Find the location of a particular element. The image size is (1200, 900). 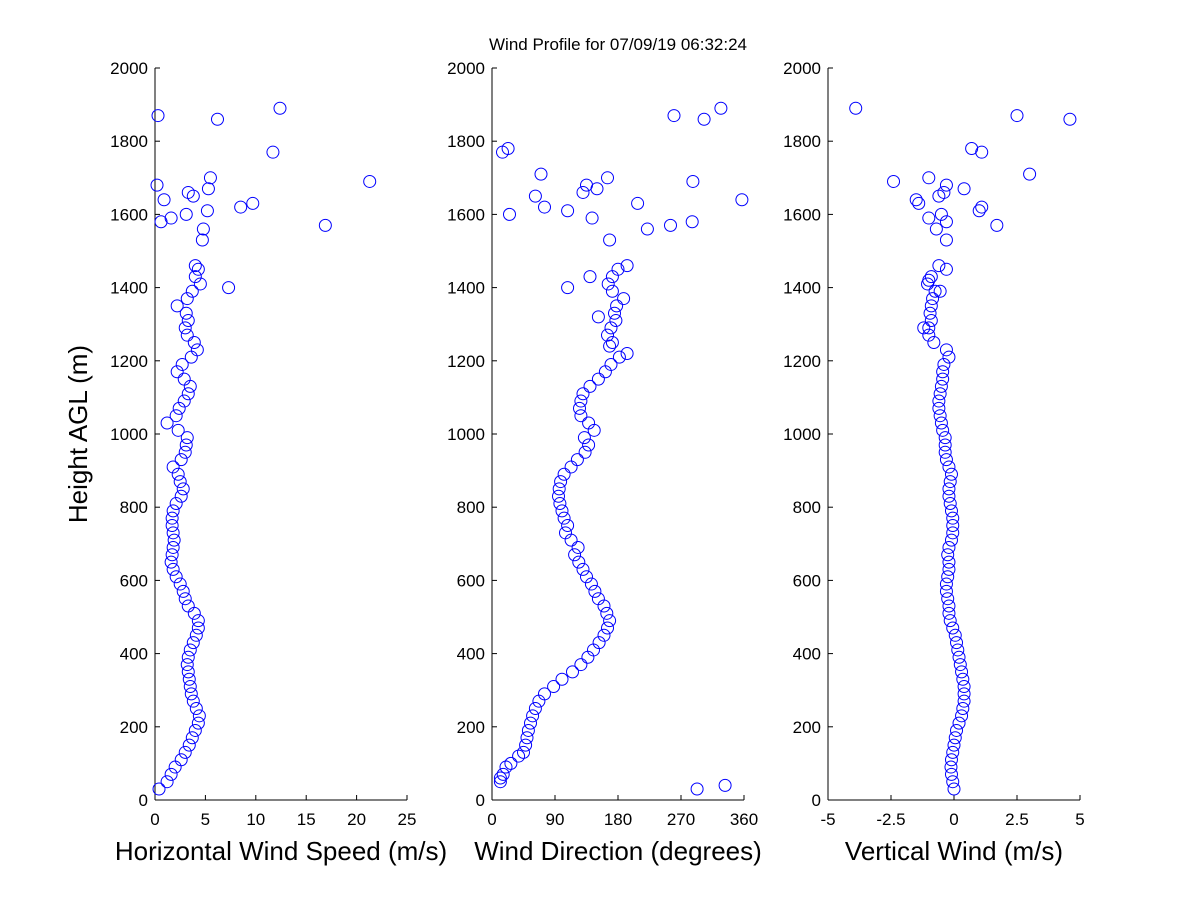

y-tick-label: 1400 is located at coordinates (129, 288).